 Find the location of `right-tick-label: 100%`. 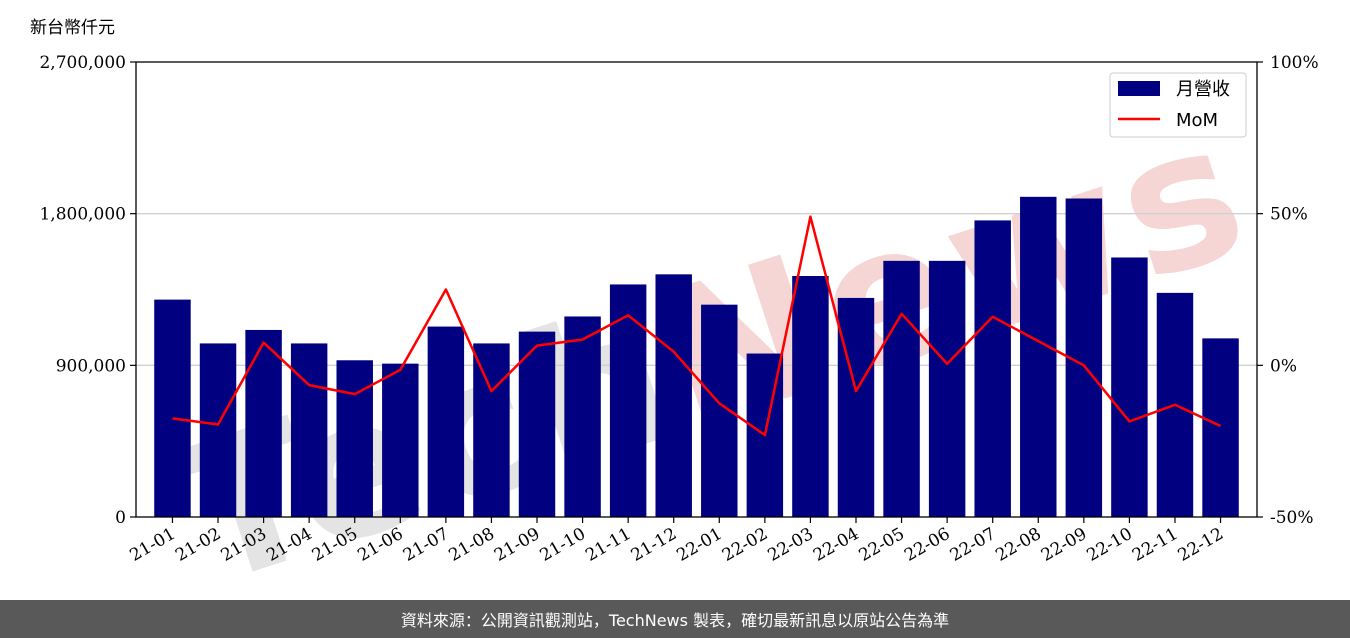

right-tick-label: 100% is located at coordinates (1294, 63).